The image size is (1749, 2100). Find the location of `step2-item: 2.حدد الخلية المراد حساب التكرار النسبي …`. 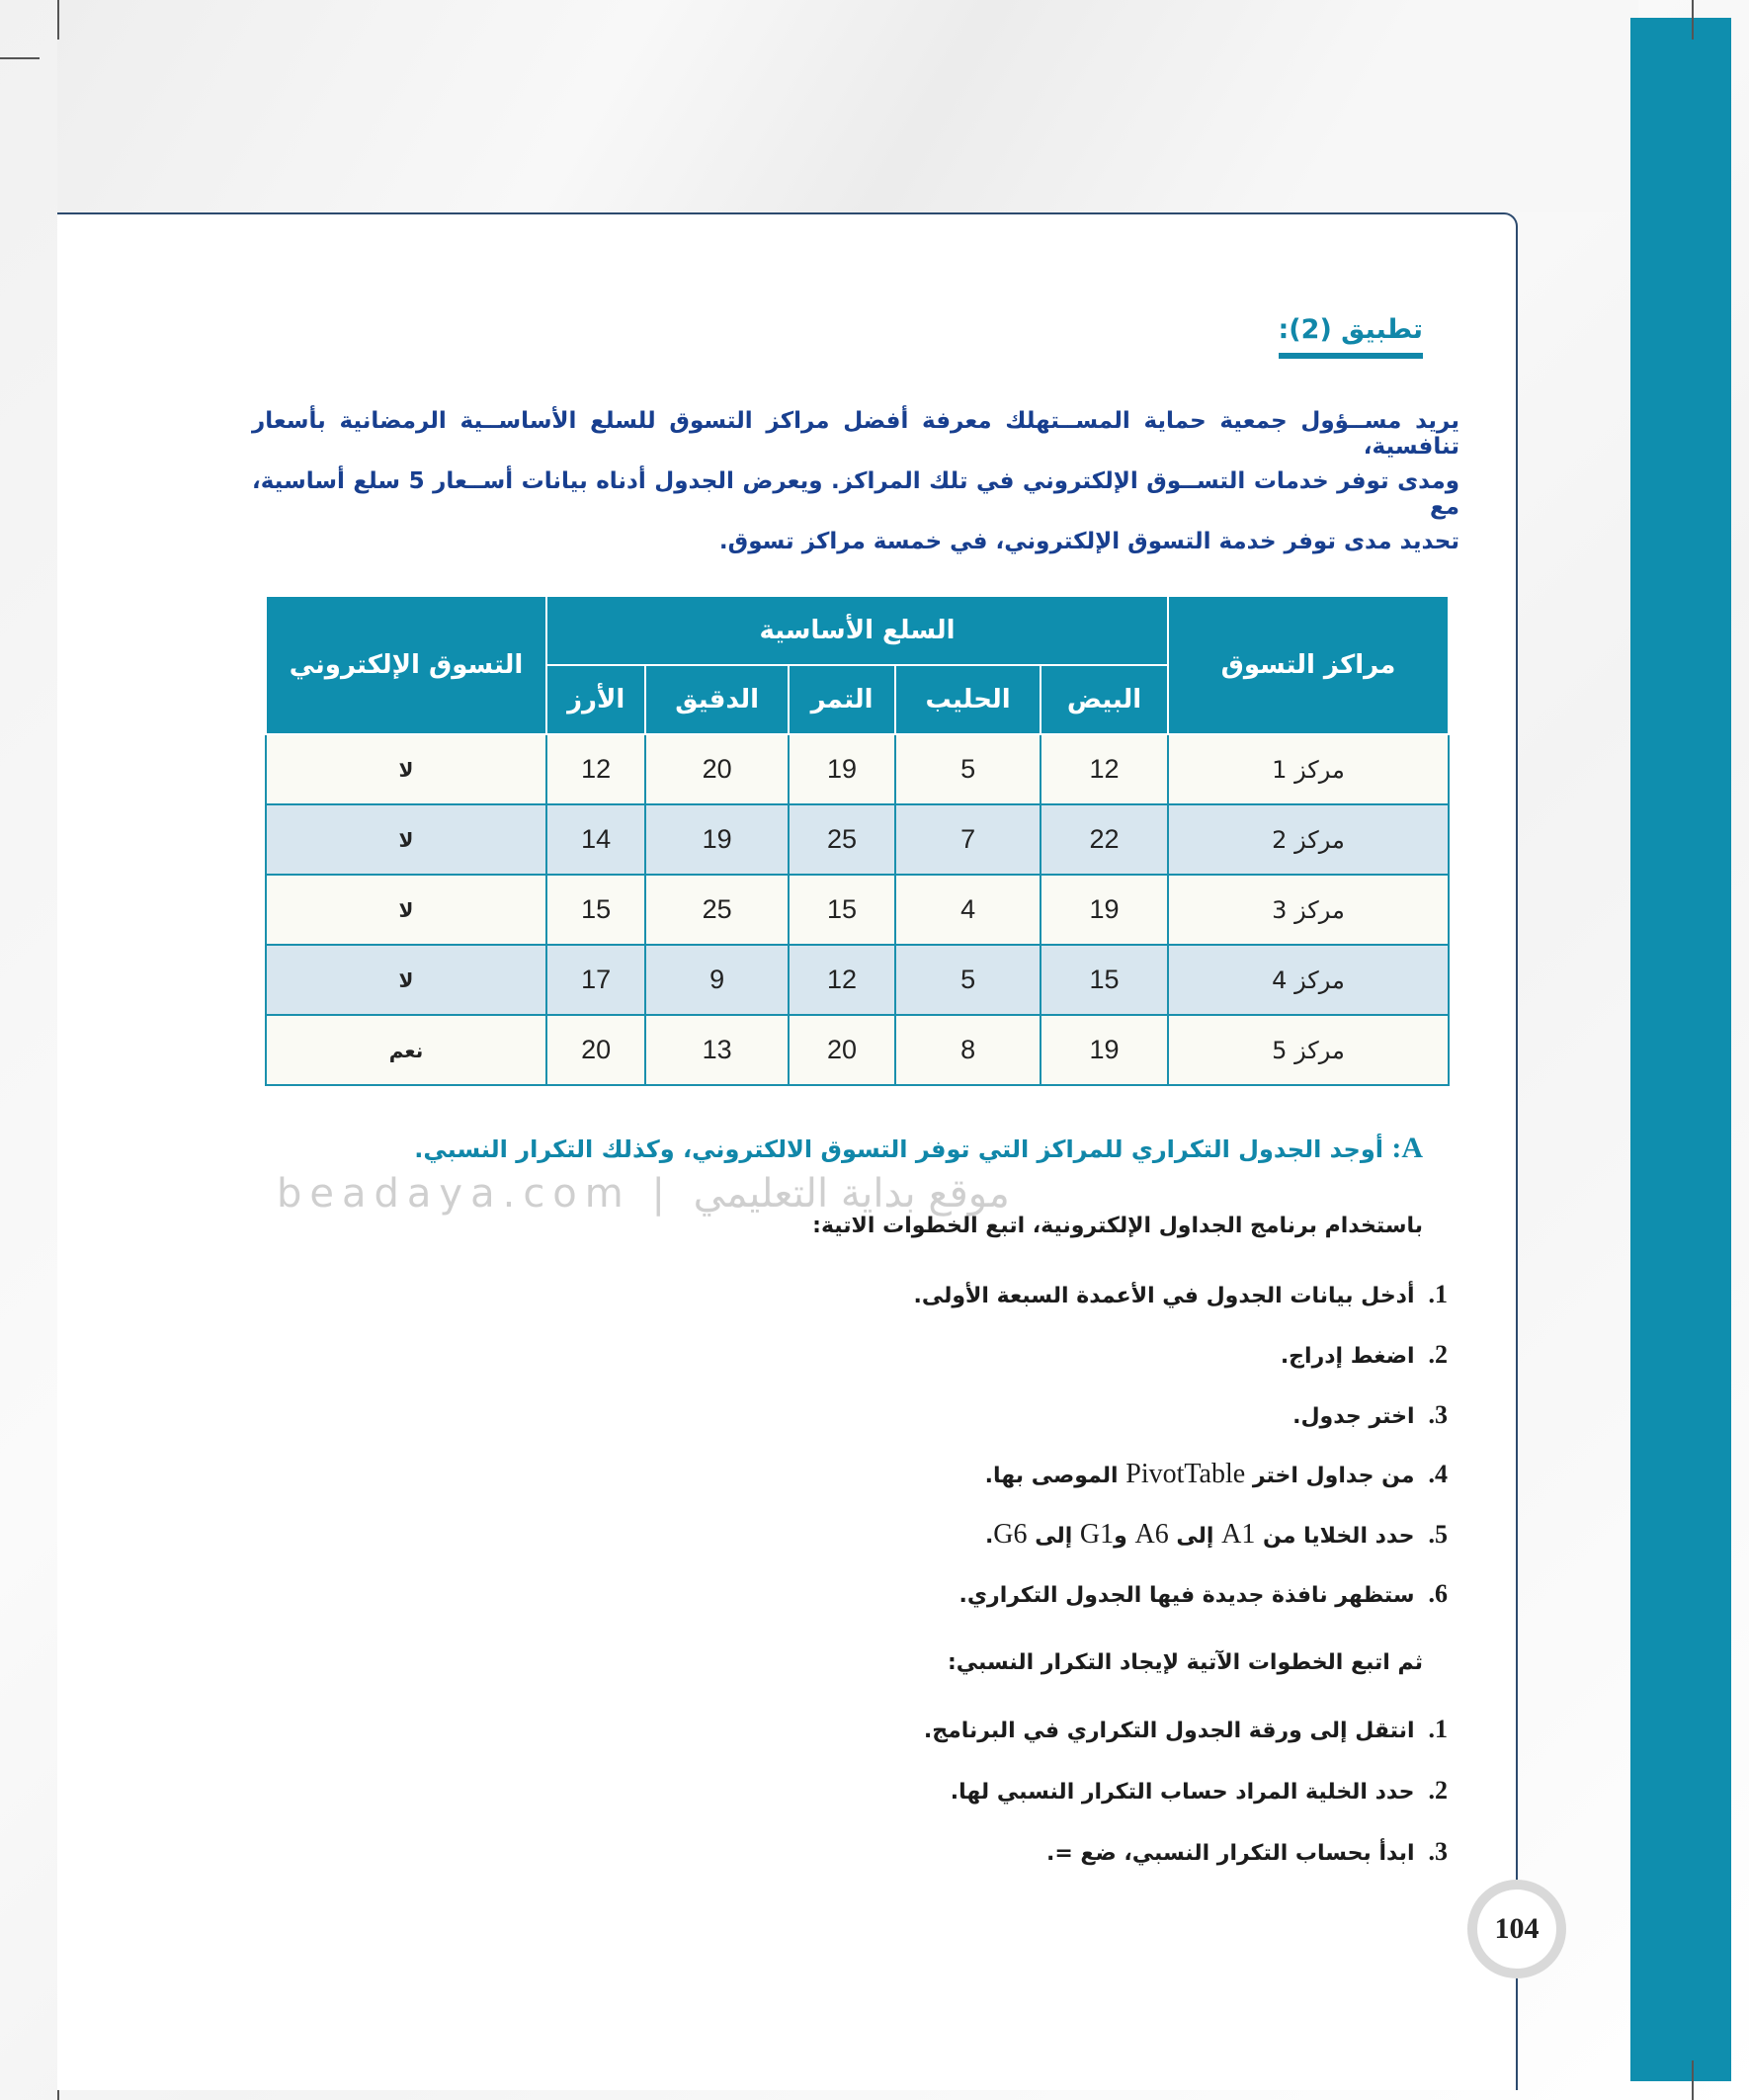

step2-item: 2.حدد الخلية المراد حساب التكرار النسبي … is located at coordinates (1199, 1790).